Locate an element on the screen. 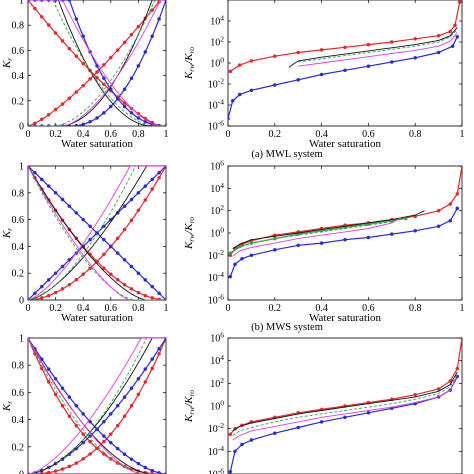 This screenshot has width=474, height=474. x-tick-label: 0.4 is located at coordinates (321, 134).